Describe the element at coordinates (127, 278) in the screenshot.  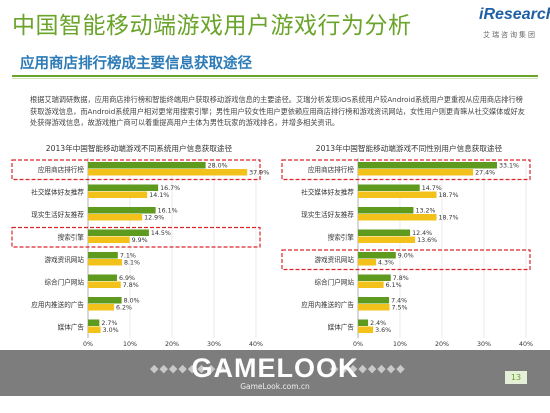
I see `data-label: 6.9%` at that location.